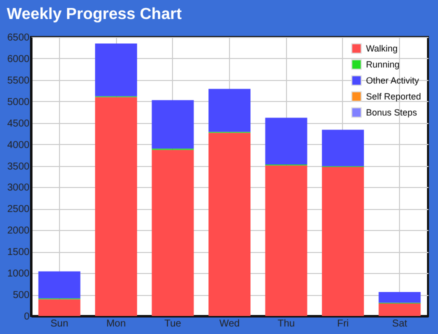  I want to click on legend-label: Bonus Steps, so click(392, 113).